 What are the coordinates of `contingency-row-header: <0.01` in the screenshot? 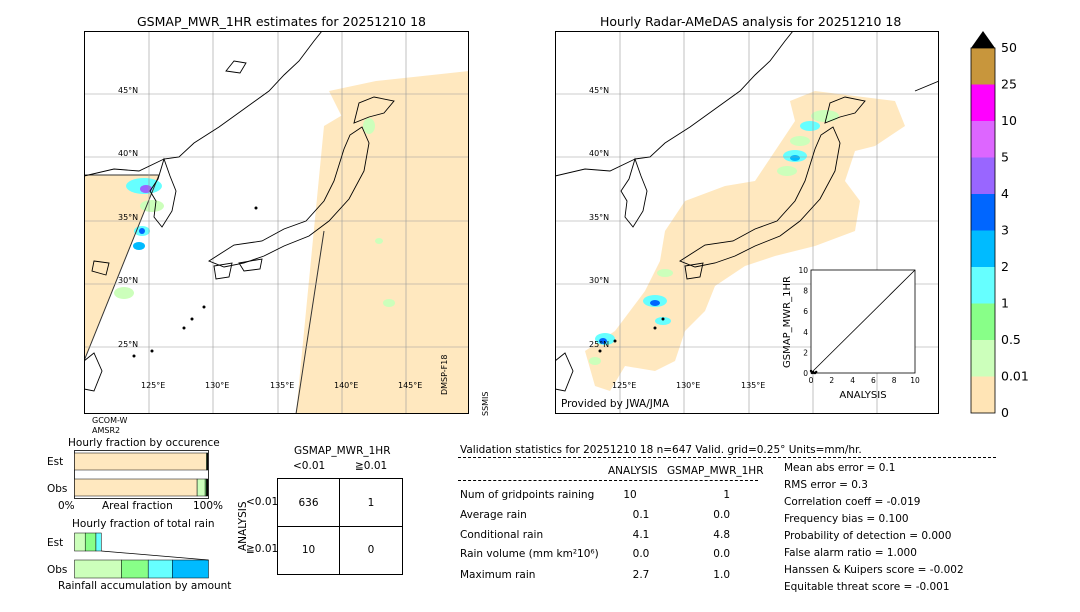 It's located at (262, 502).